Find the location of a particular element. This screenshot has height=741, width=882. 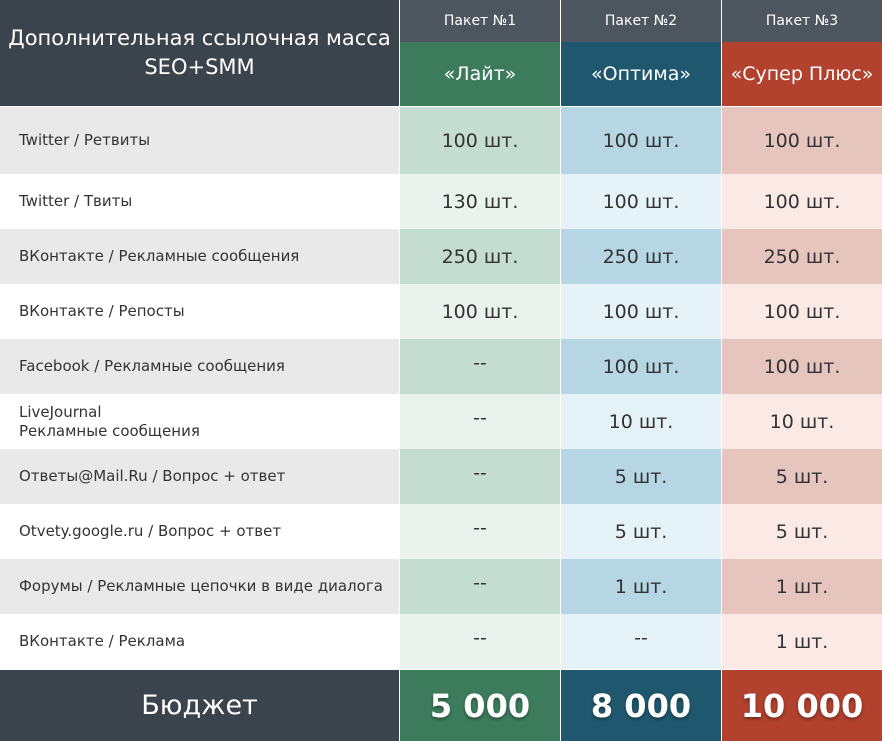

budget-value-2: 8 000 is located at coordinates (641, 705).